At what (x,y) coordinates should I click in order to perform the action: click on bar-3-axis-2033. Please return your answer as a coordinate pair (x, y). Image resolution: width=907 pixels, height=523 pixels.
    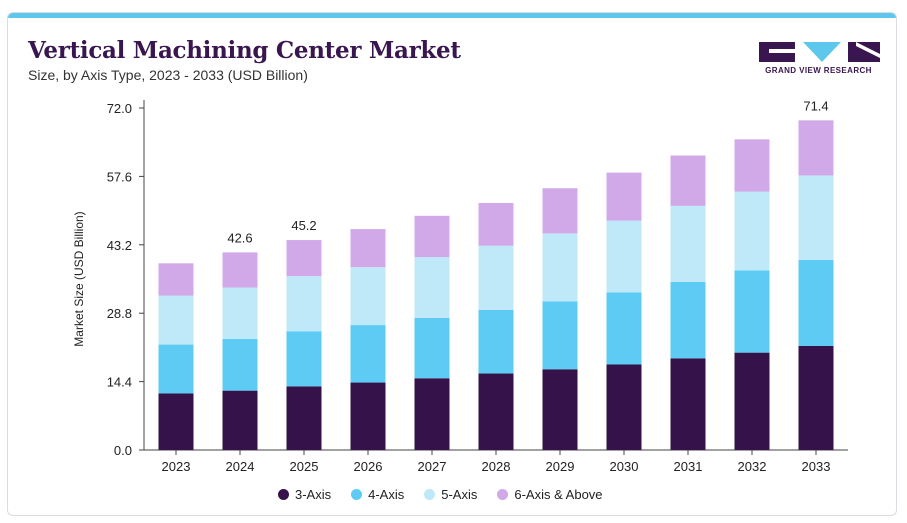
    Looking at the image, I should click on (816, 397).